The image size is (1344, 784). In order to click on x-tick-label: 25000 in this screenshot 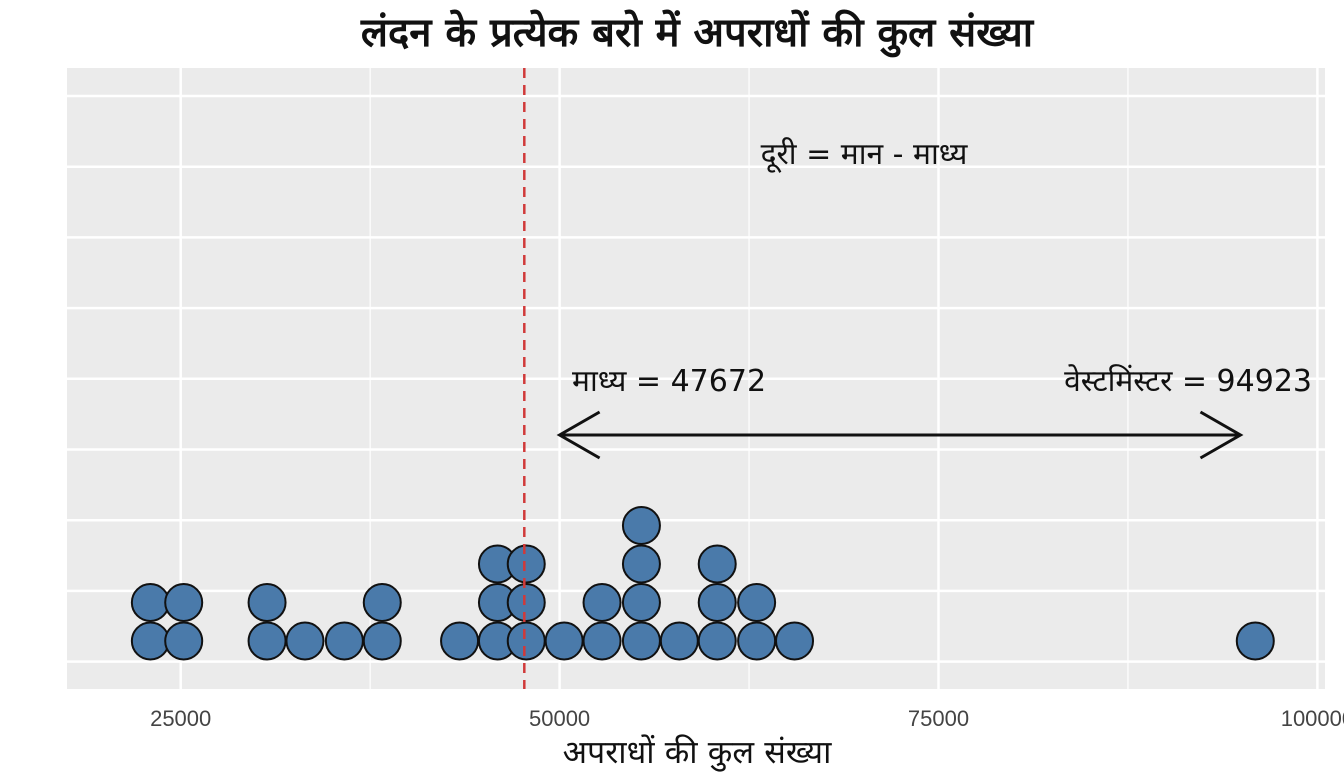, I will do `click(180, 718)`.